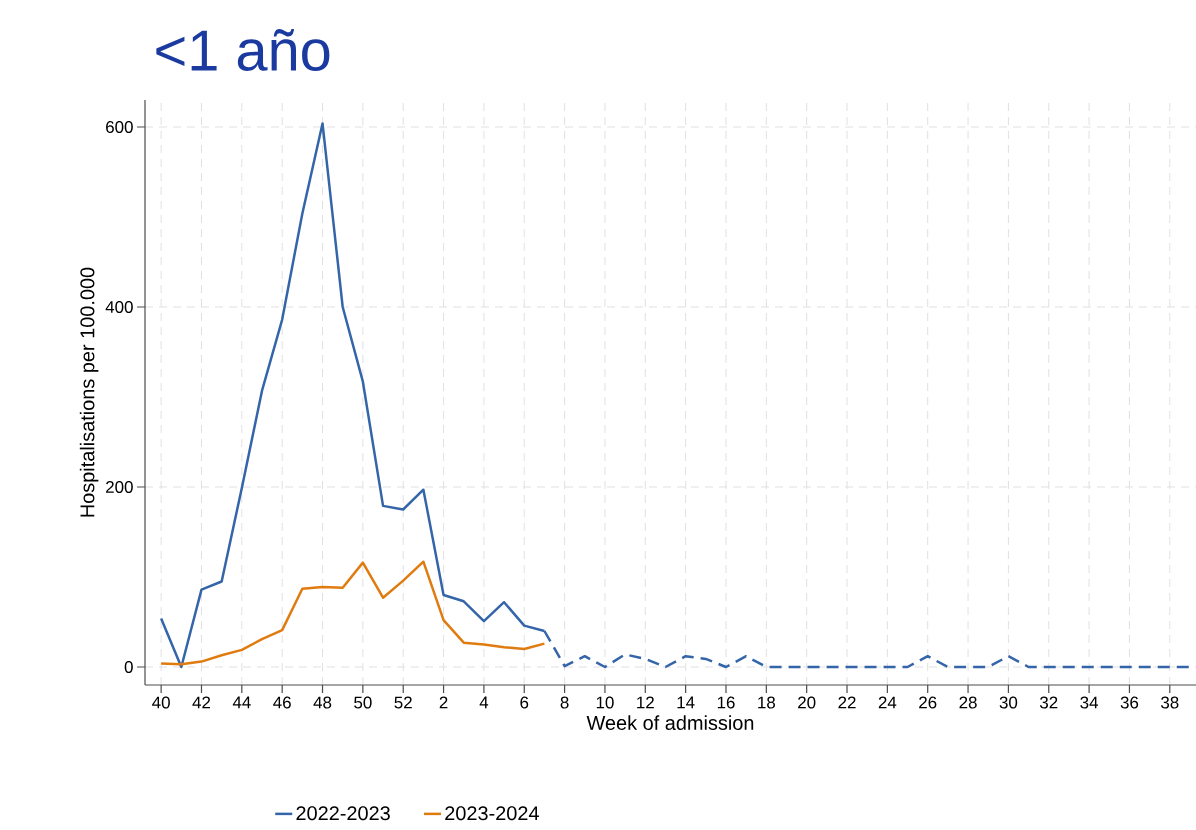  Describe the element at coordinates (128, 667) in the screenshot. I see `y-tick-label: 0` at that location.